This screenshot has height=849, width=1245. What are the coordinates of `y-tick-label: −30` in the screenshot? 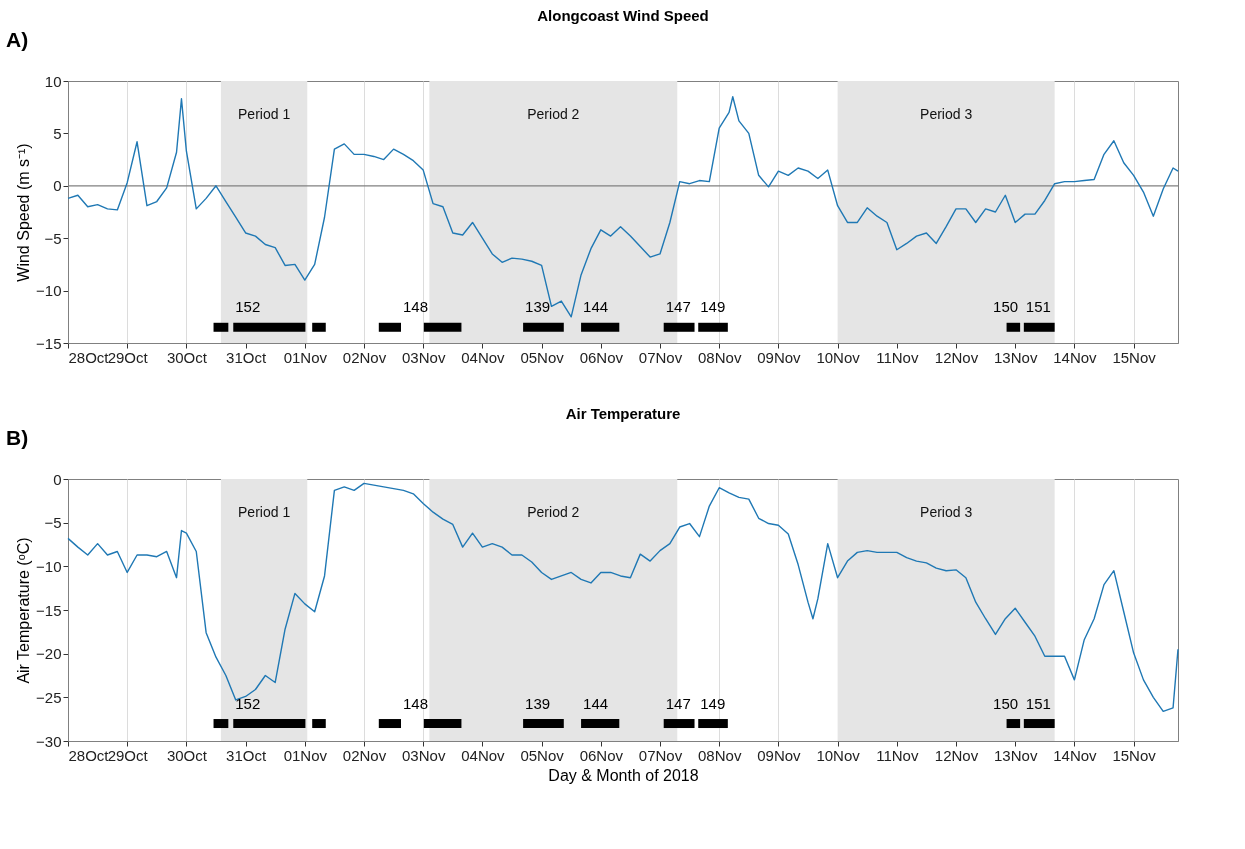 It's located at (49, 741).